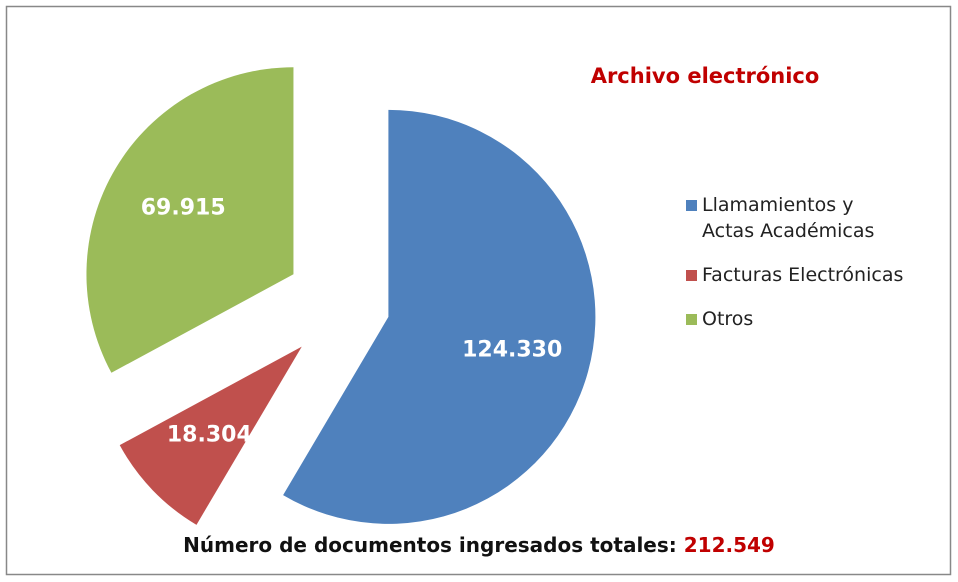 This screenshot has width=958, height=582. Describe the element at coordinates (803, 275) in the screenshot. I see `legend-label: Facturas Electrónicas` at that location.